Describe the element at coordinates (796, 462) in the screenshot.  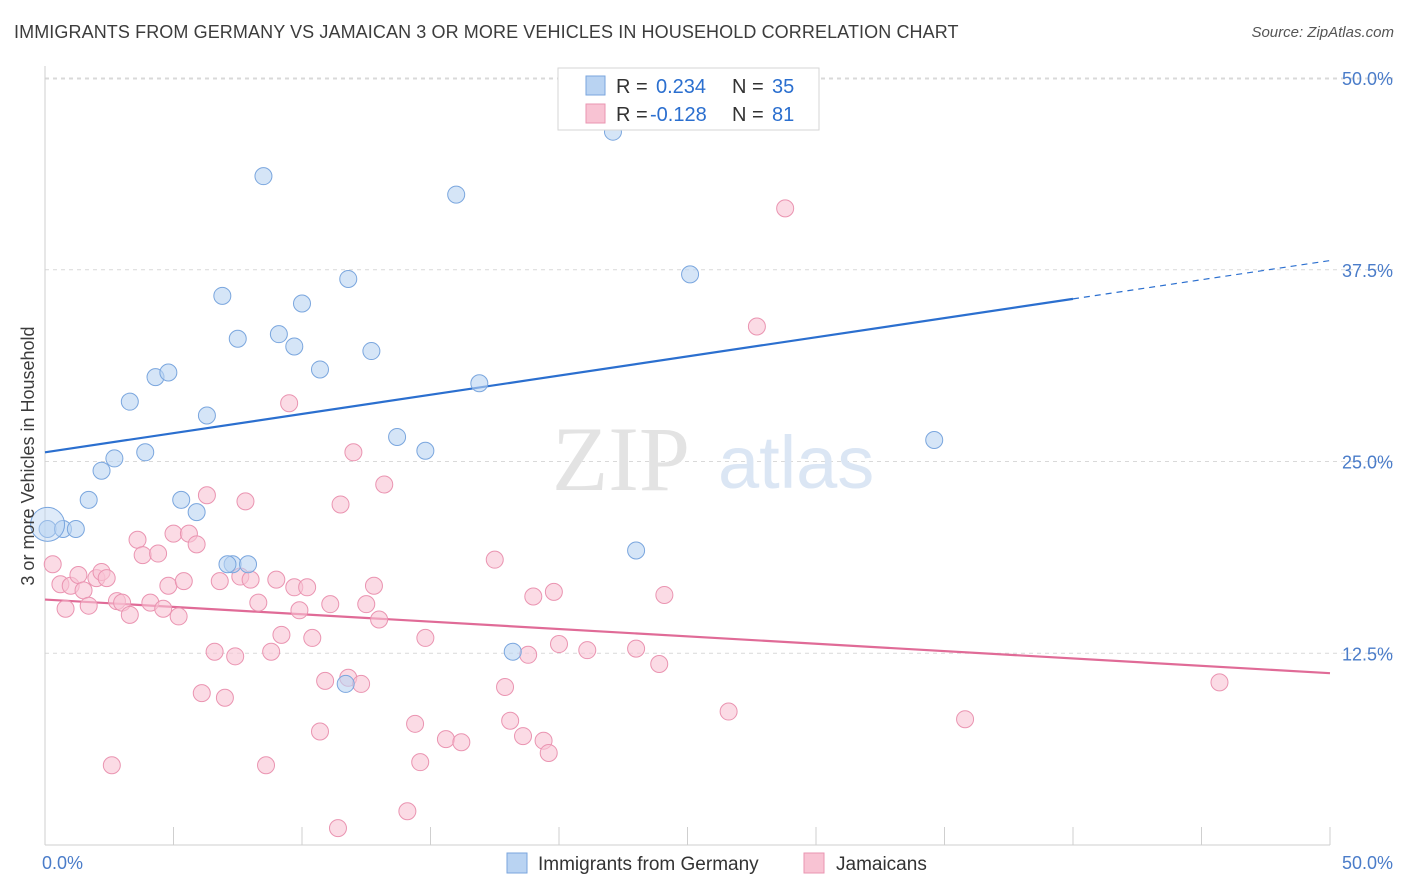
I see `watermark-atlas: atlas` at that location.